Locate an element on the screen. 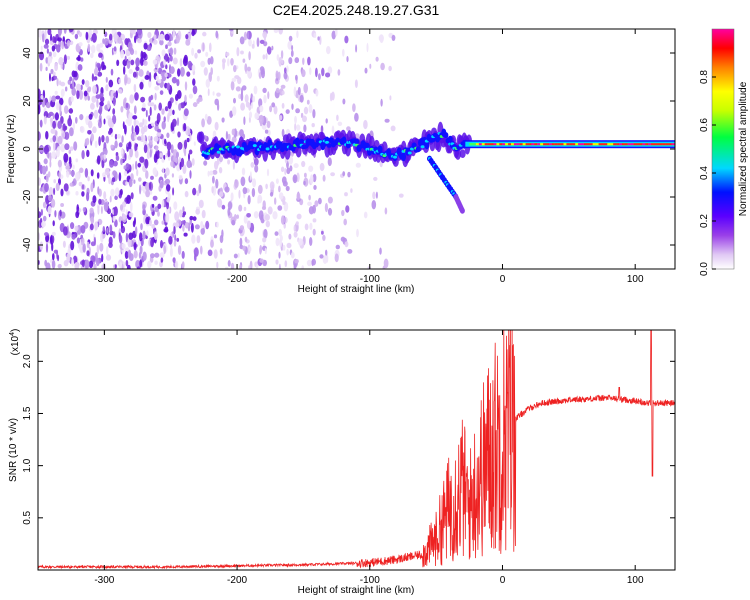  y-tick-label: -40 is located at coordinates (27, 244).